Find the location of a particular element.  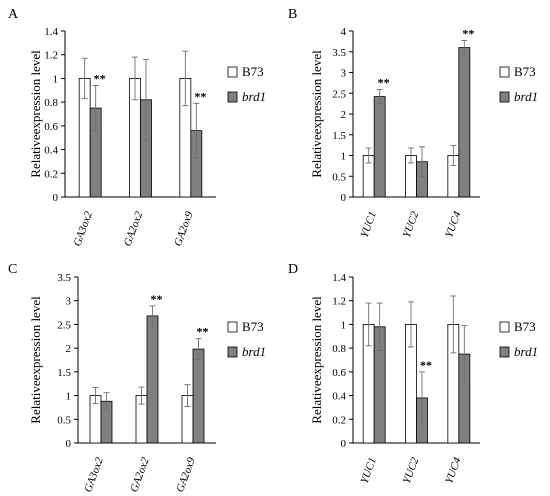

panel-letter: D is located at coordinates (293, 269).